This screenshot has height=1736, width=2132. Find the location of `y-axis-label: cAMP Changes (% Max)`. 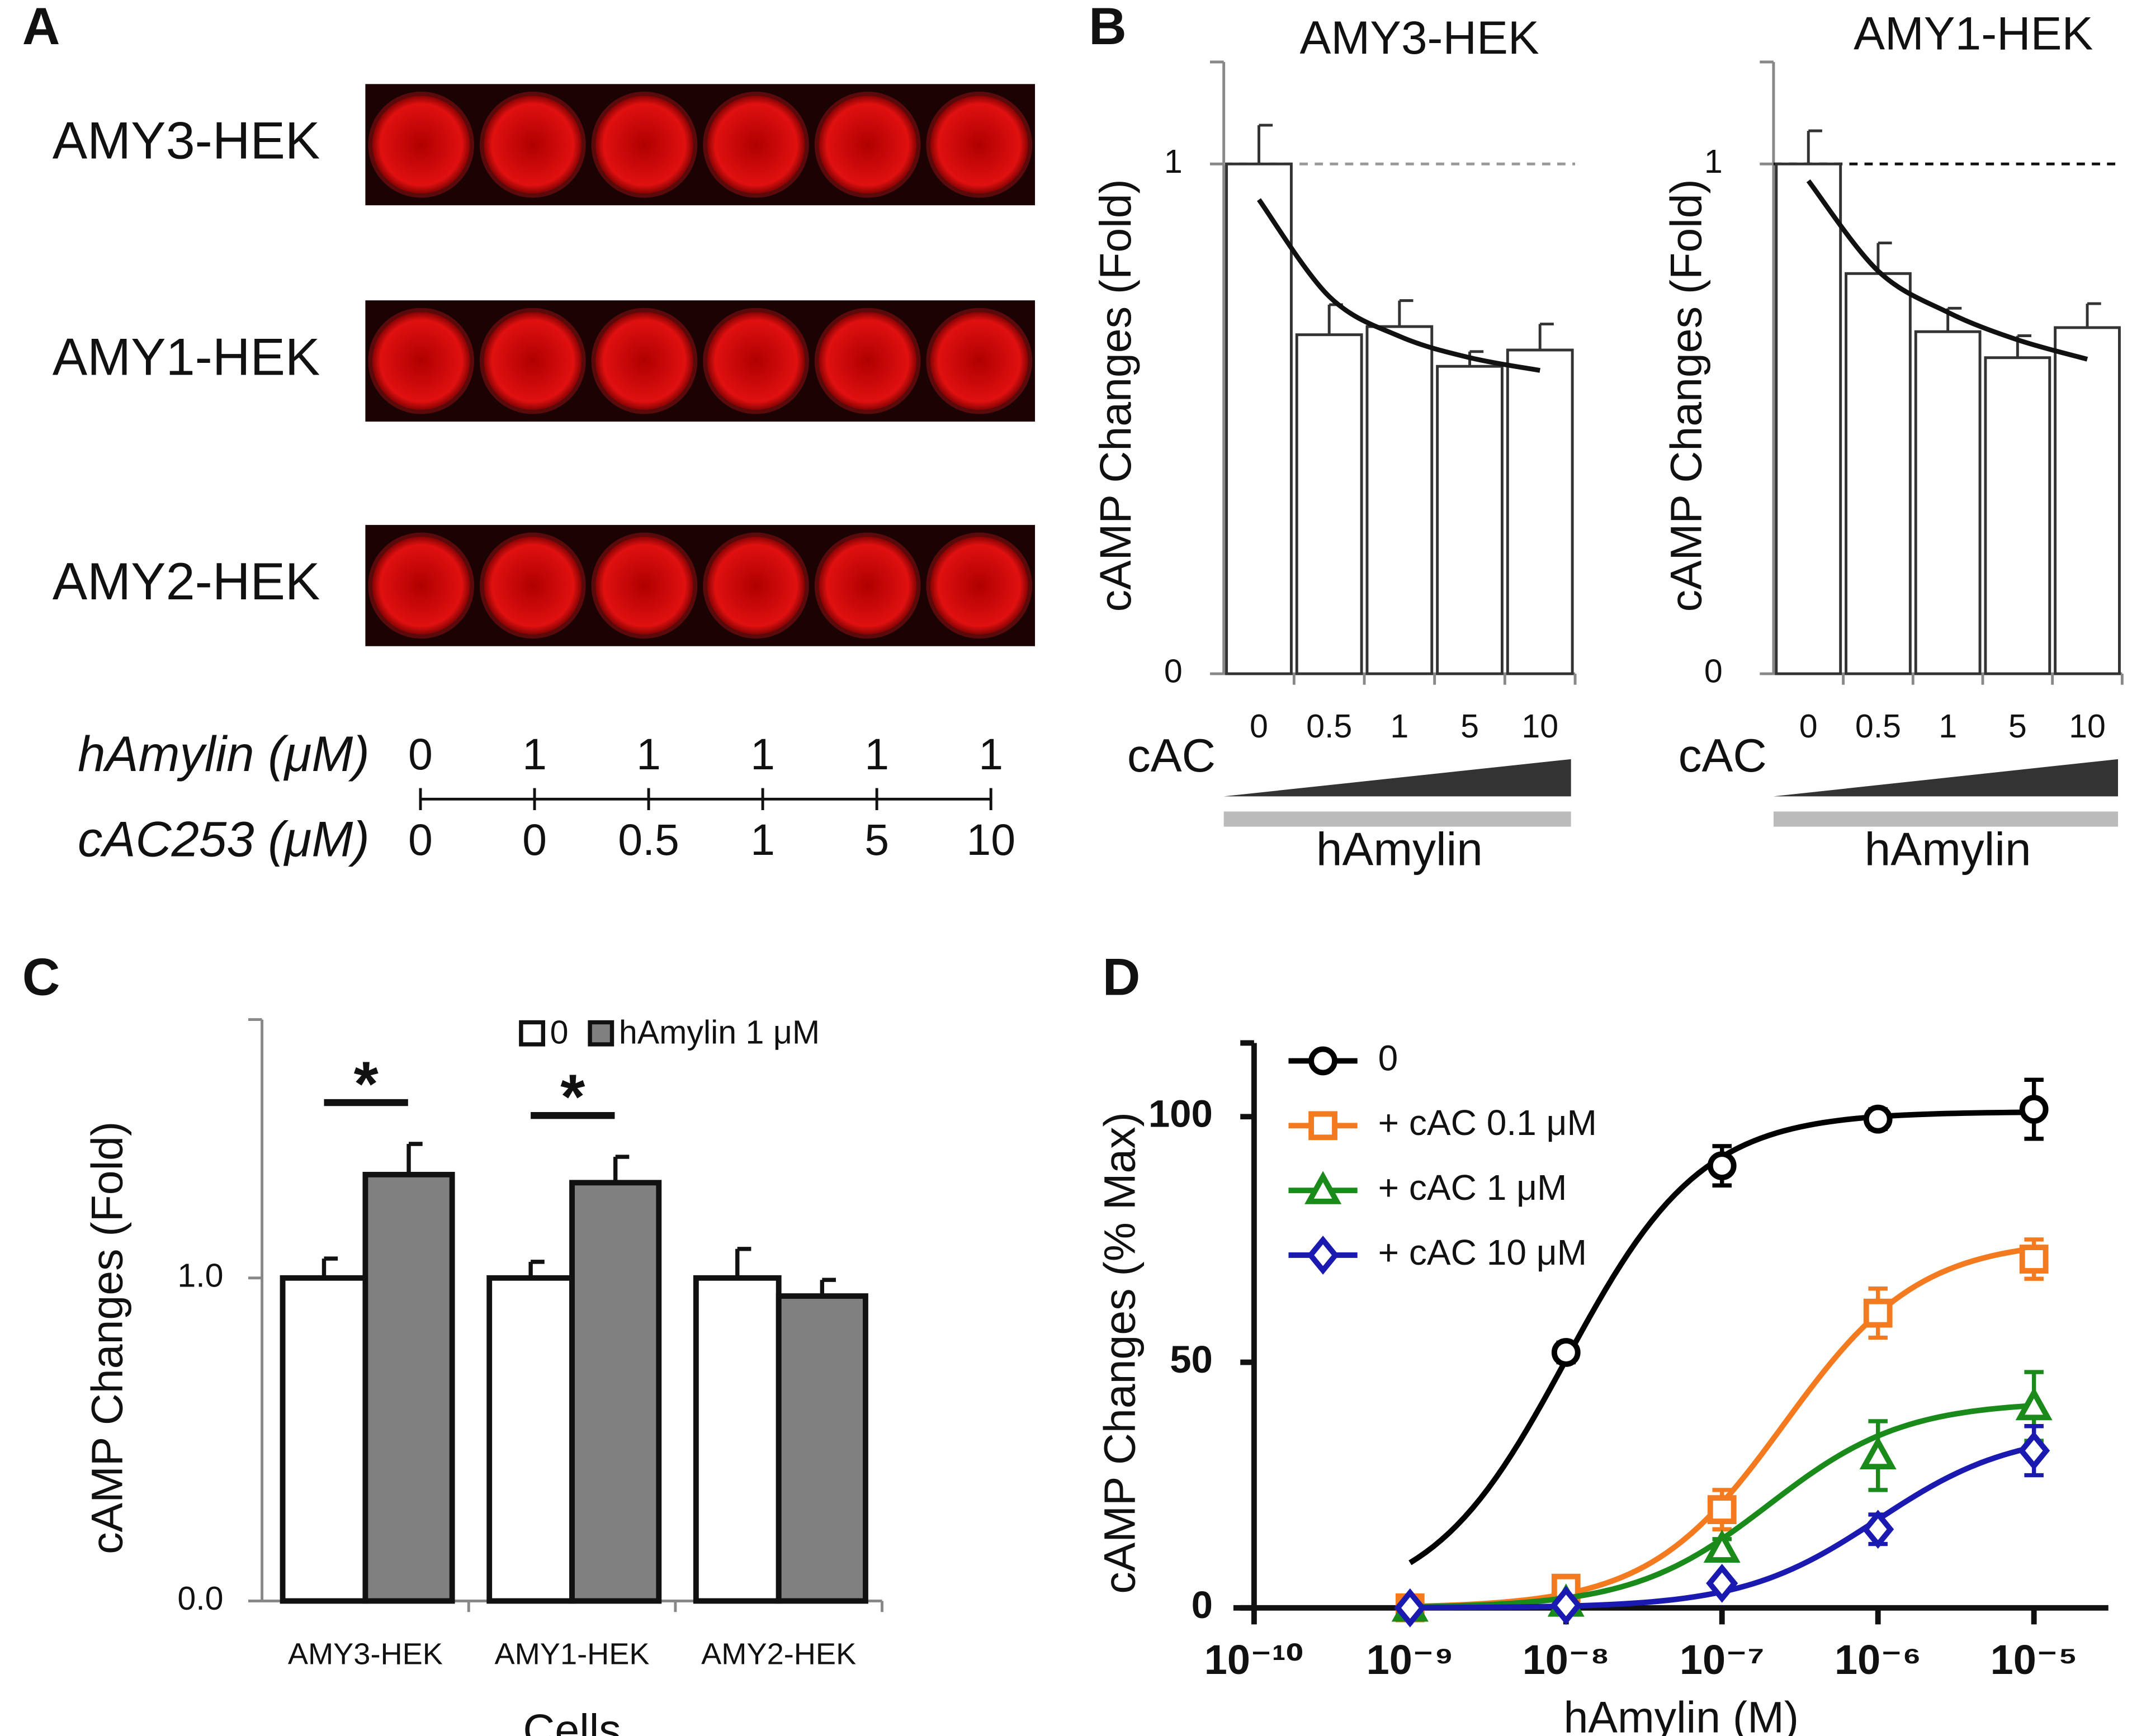

y-axis-label: cAMP Changes (% Max) is located at coordinates (1120, 1353).